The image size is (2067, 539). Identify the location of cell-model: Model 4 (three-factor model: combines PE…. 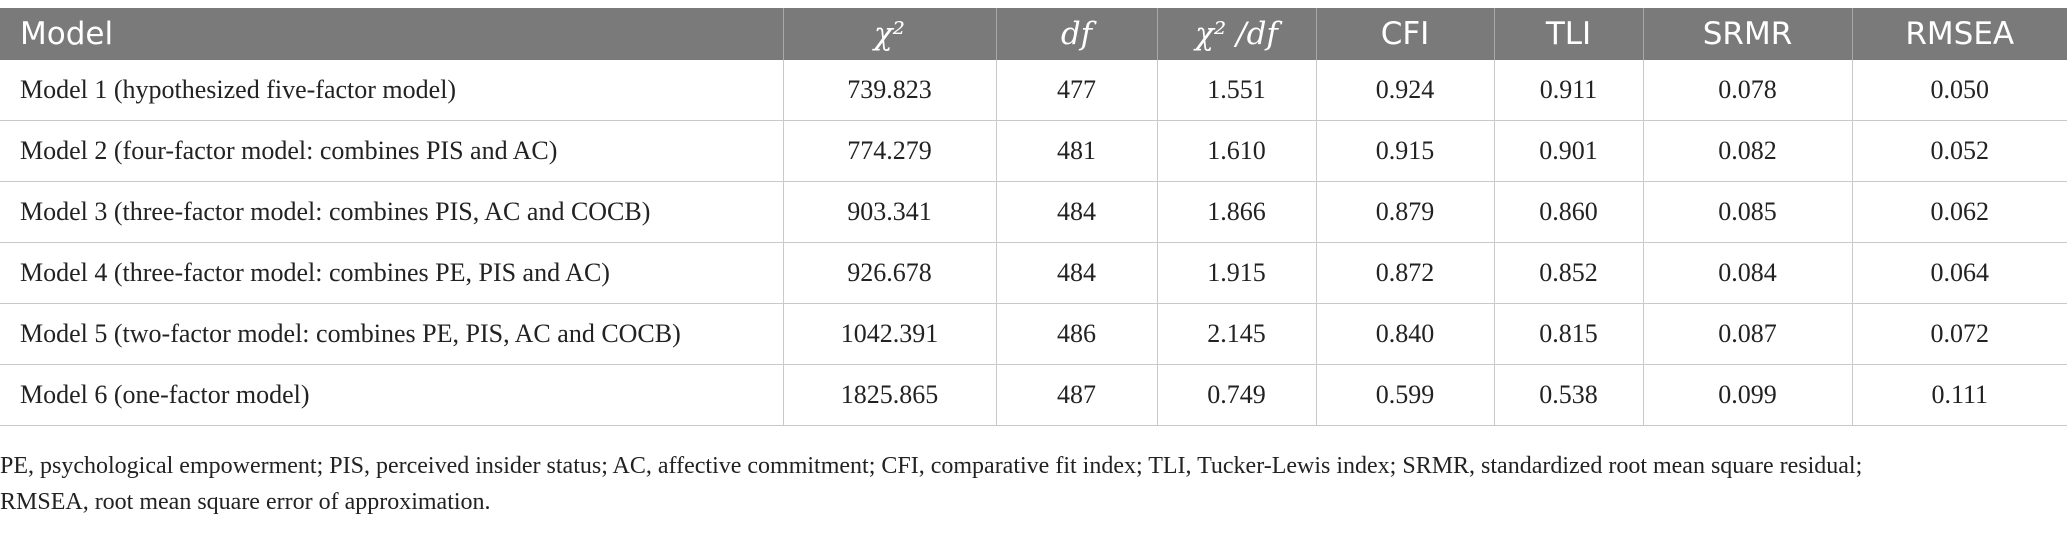
(392, 273).